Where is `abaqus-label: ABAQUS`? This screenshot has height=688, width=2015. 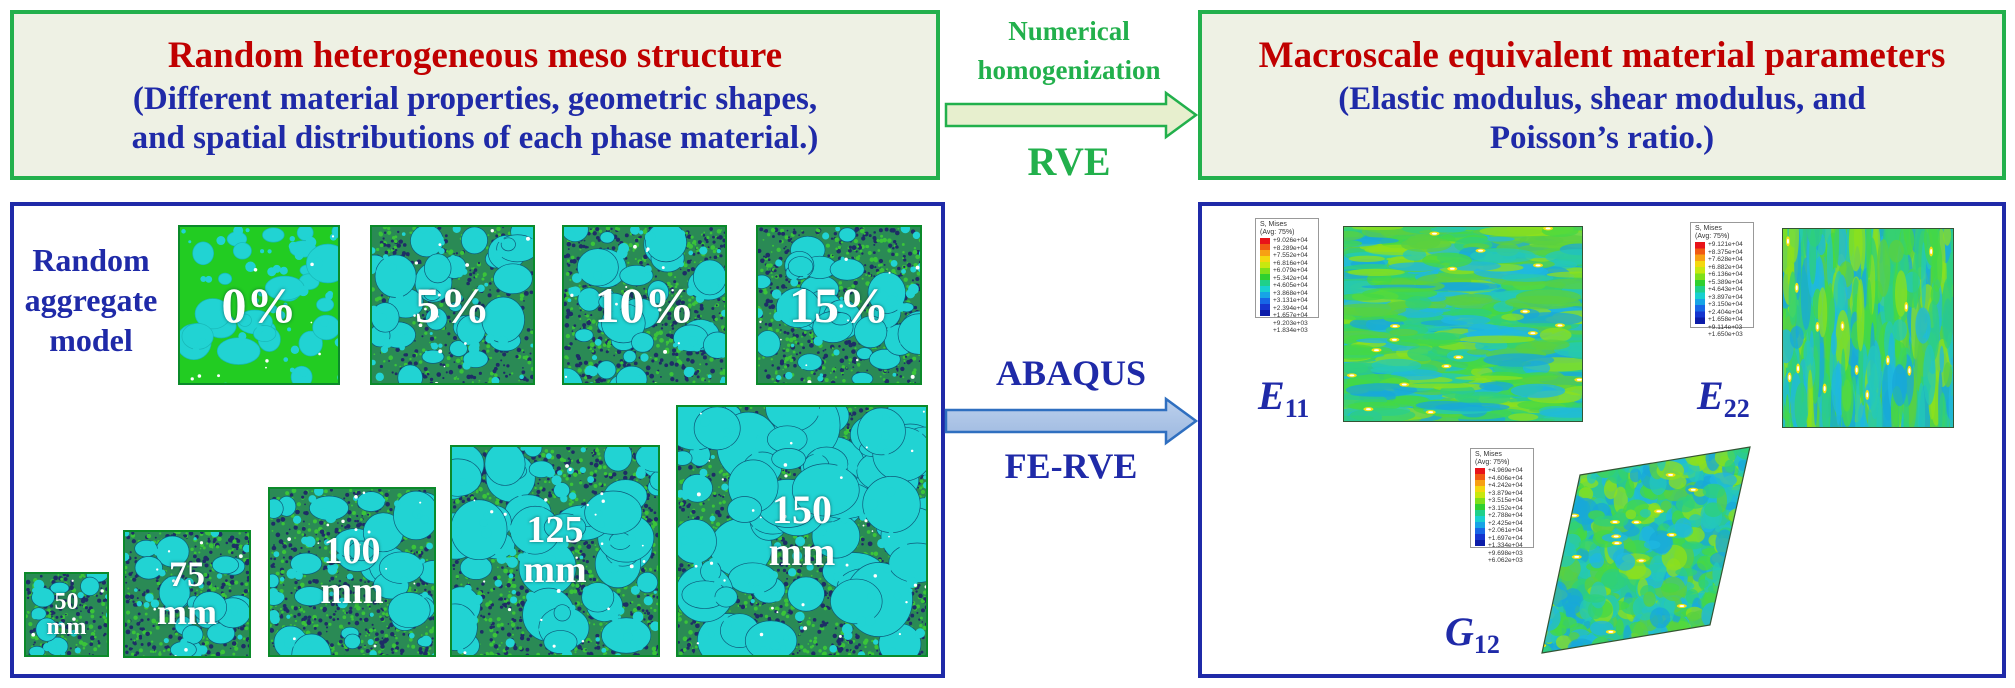
abaqus-label: ABAQUS is located at coordinates (1071, 373).